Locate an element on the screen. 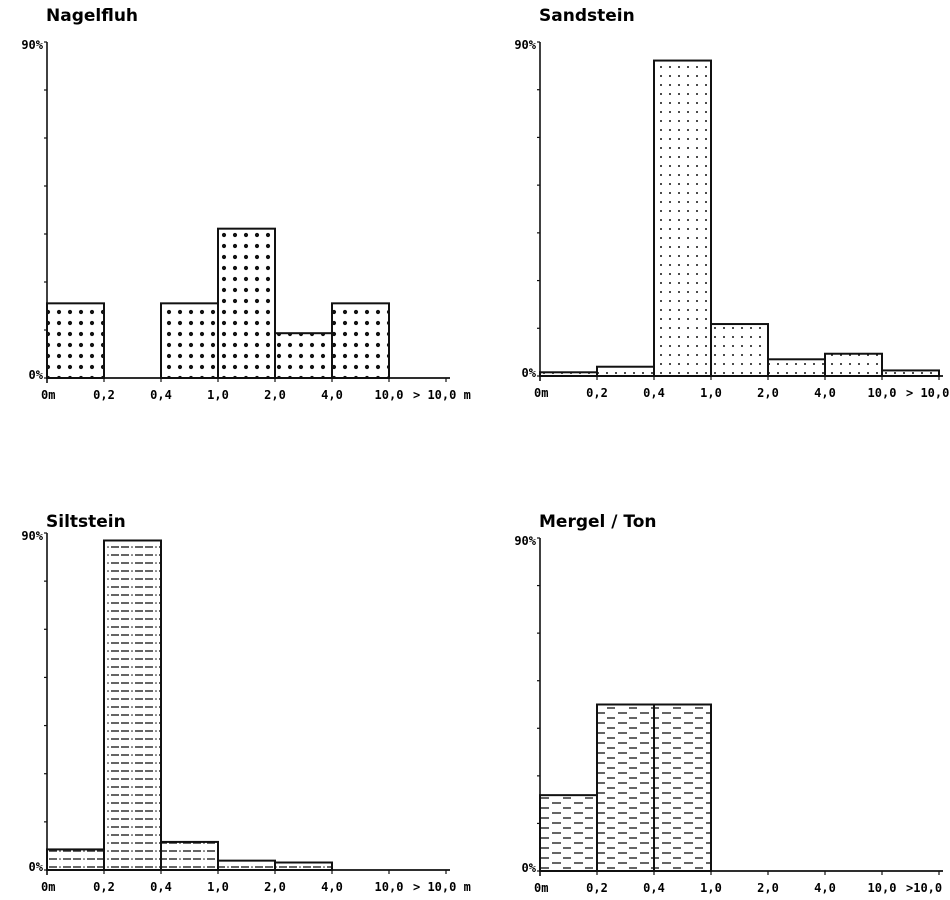 The width and height of the screenshot is (950, 900). x-tick-label: >10,0 is located at coordinates (924, 888).